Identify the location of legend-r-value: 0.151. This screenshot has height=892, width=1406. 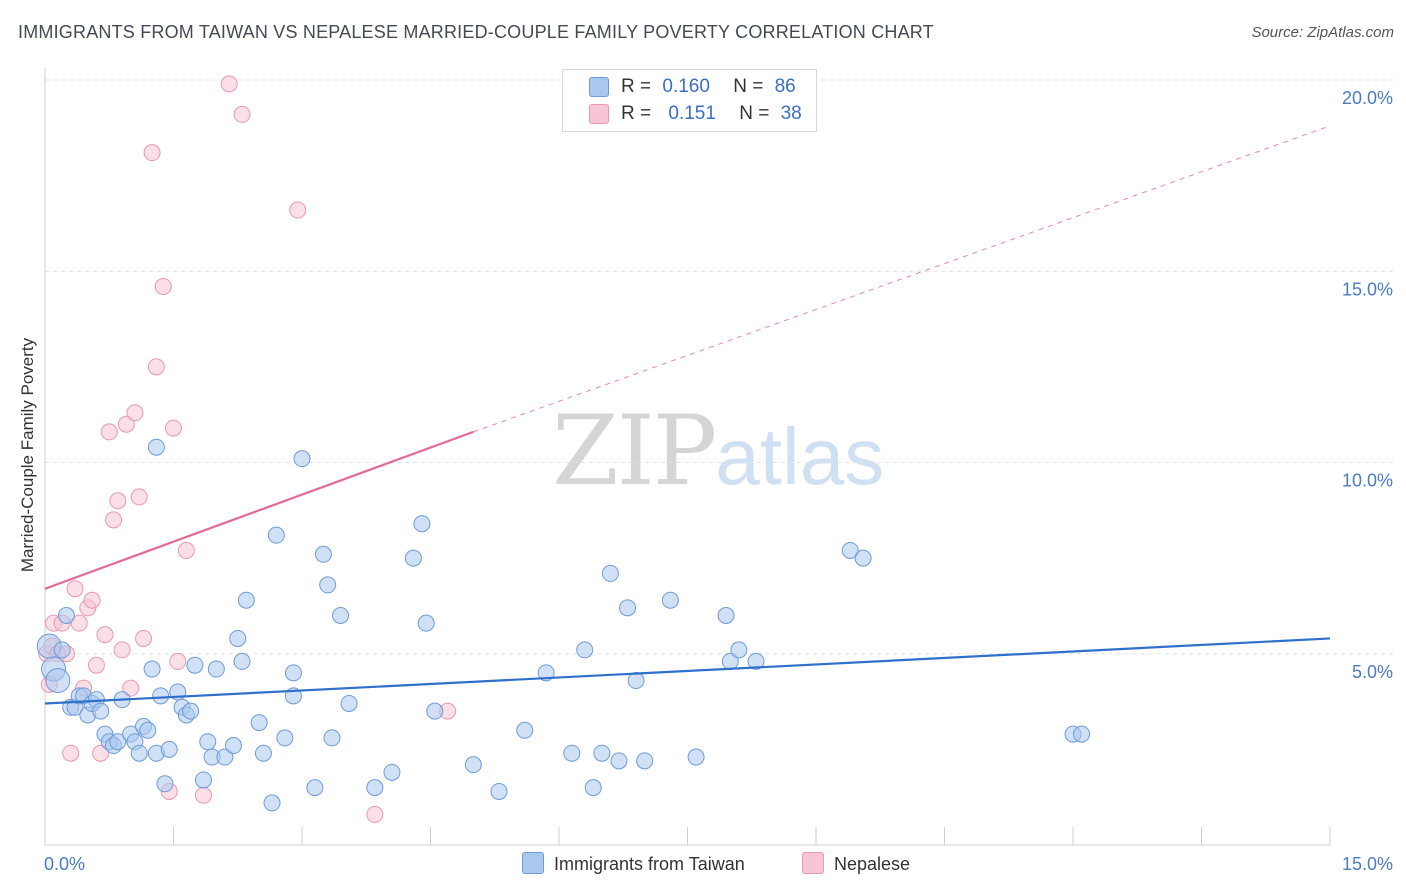
(692, 113).